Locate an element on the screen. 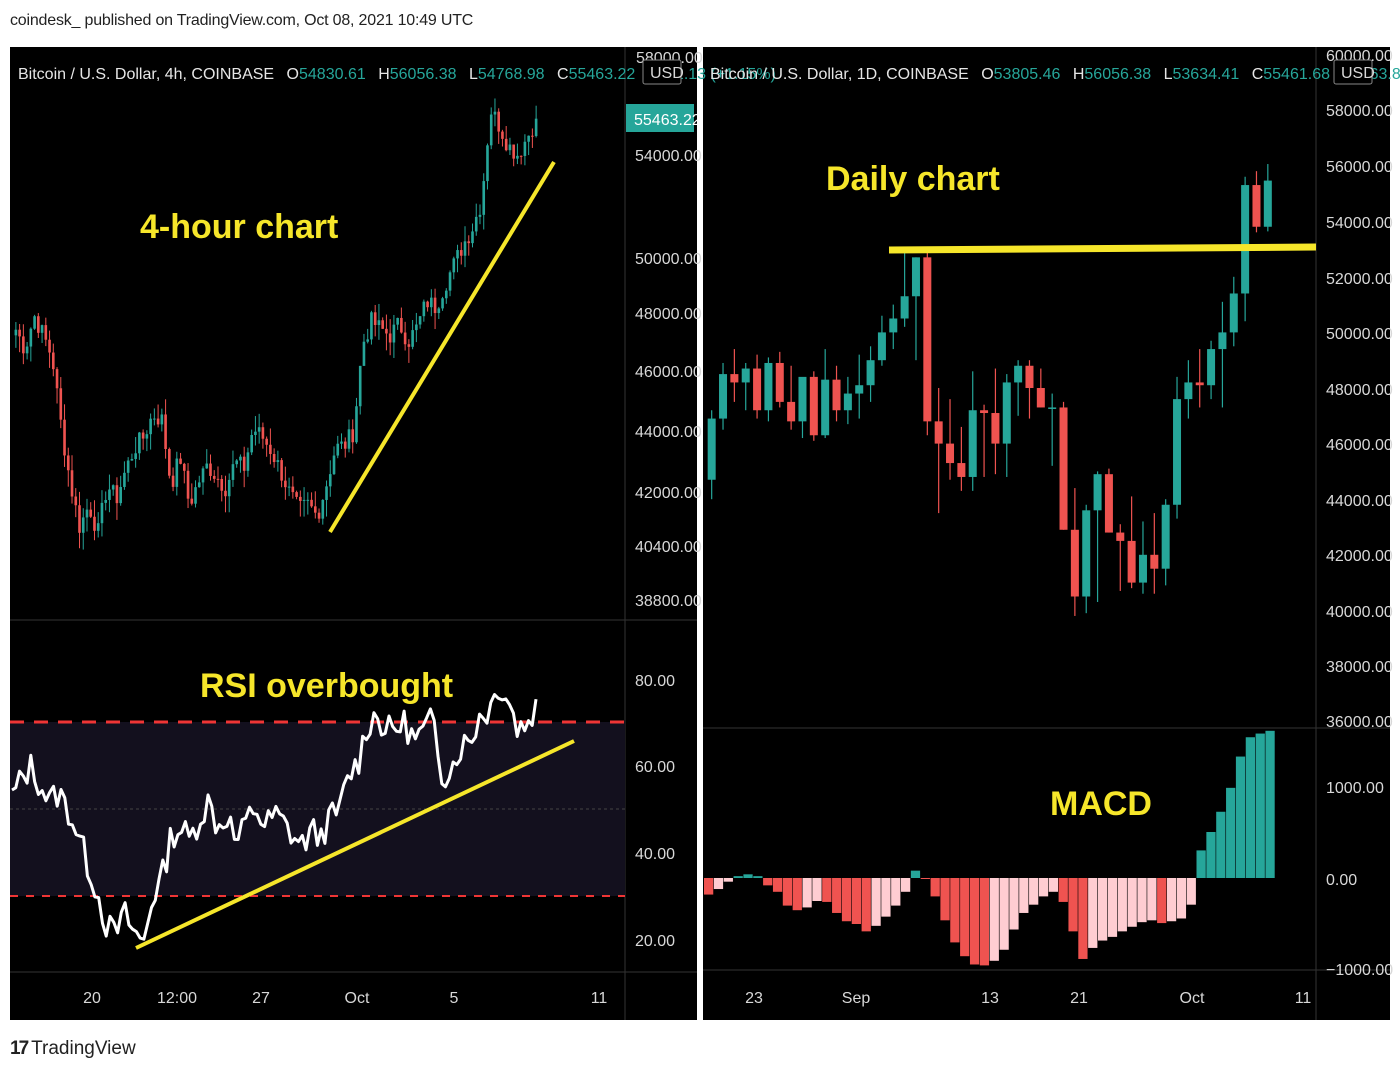  right-price-tick-3: 52000.00 is located at coordinates (1359, 279).